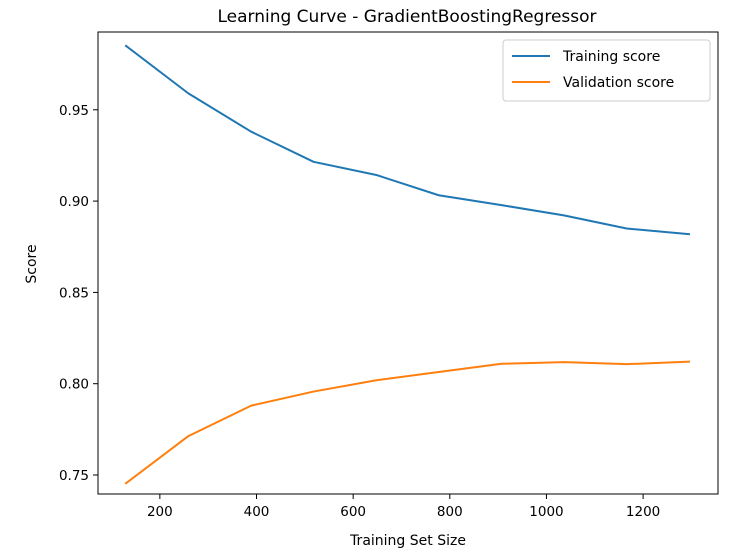  I want to click on legend-label-0: Training score, so click(611, 57).